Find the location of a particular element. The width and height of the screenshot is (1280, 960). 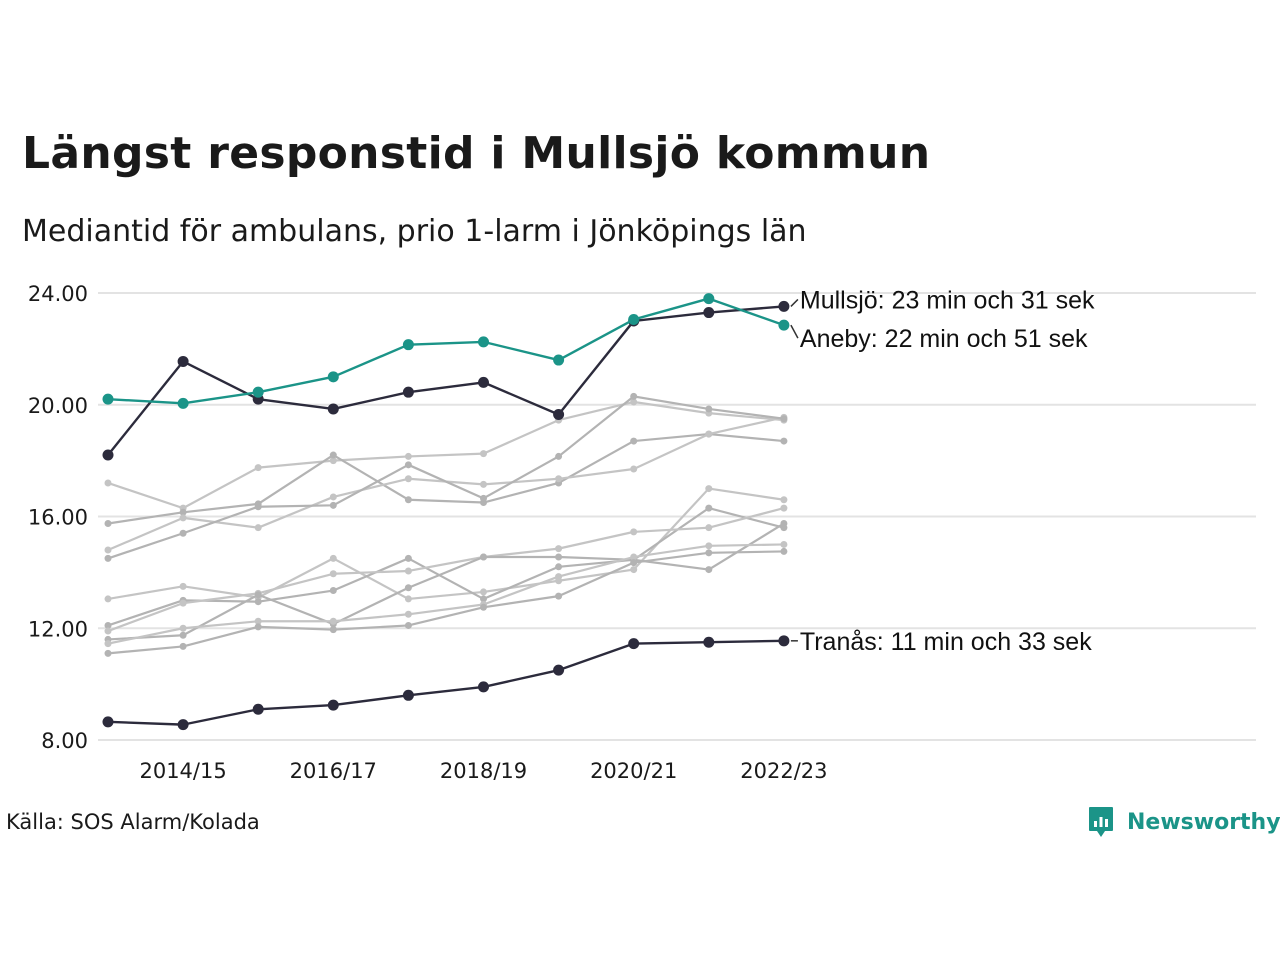

newsworthy-logo: Newsworthy is located at coordinates (1184, 822).